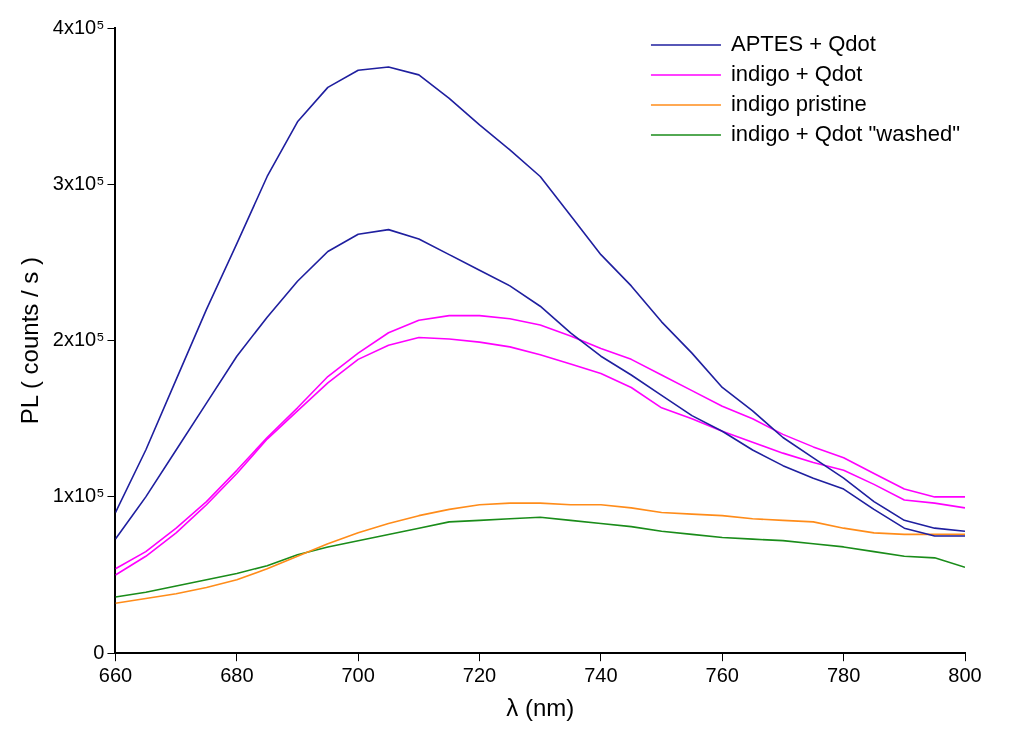 The width and height of the screenshot is (1023, 736). Describe the element at coordinates (796, 74) in the screenshot. I see `legend-label: indigo + Qdot` at that location.